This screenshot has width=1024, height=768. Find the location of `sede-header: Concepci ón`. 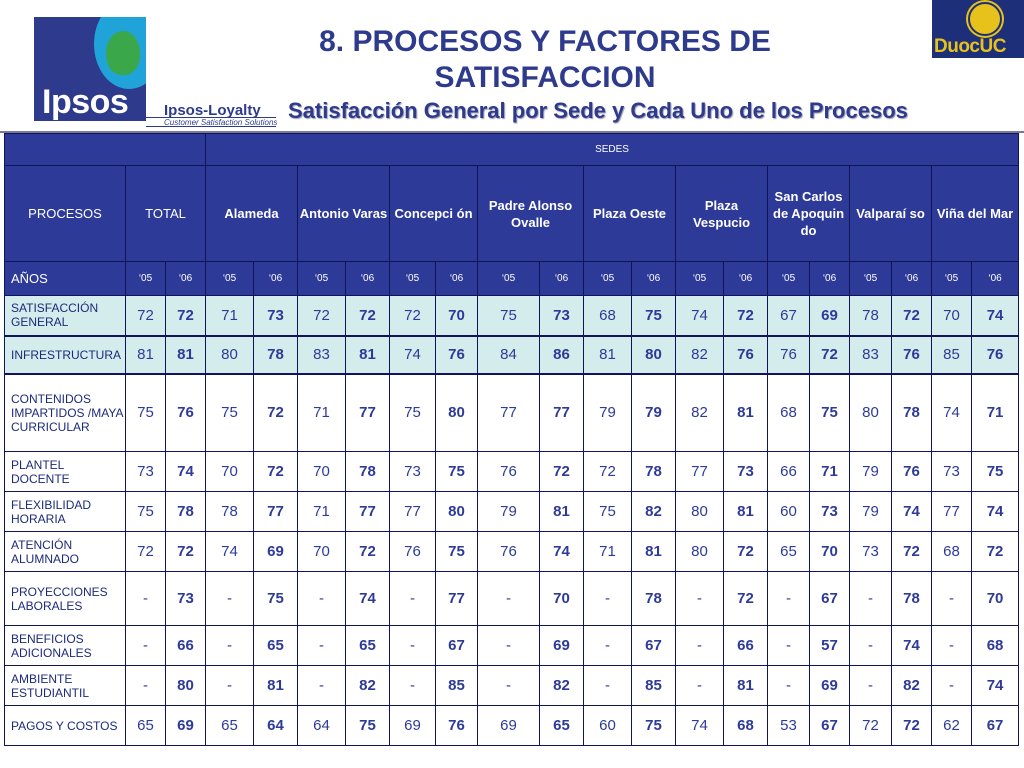

sede-header: Concepci ón is located at coordinates (434, 213).